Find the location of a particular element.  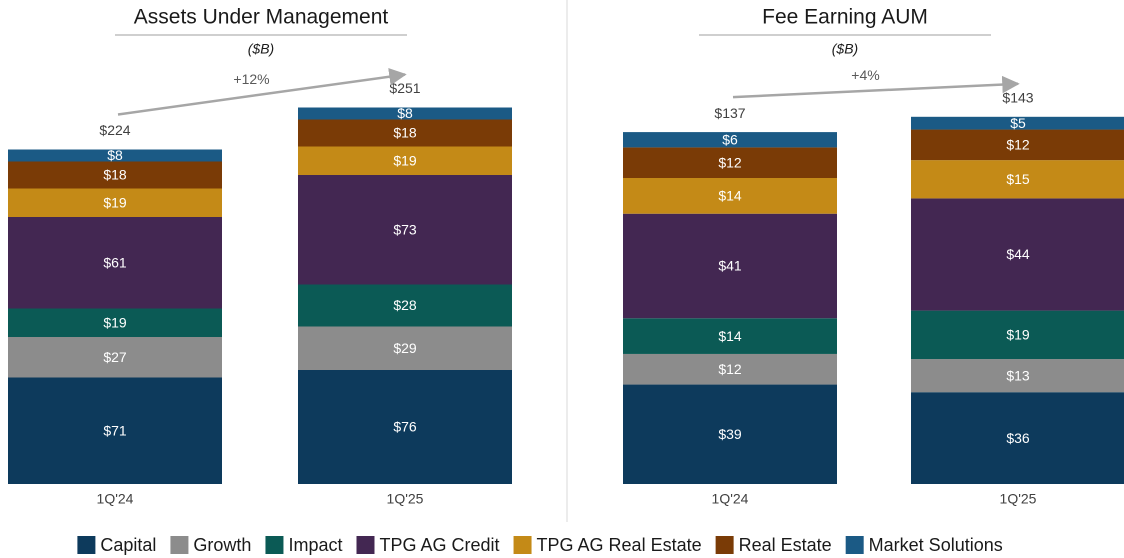

total-label: $143 is located at coordinates (1017, 98).